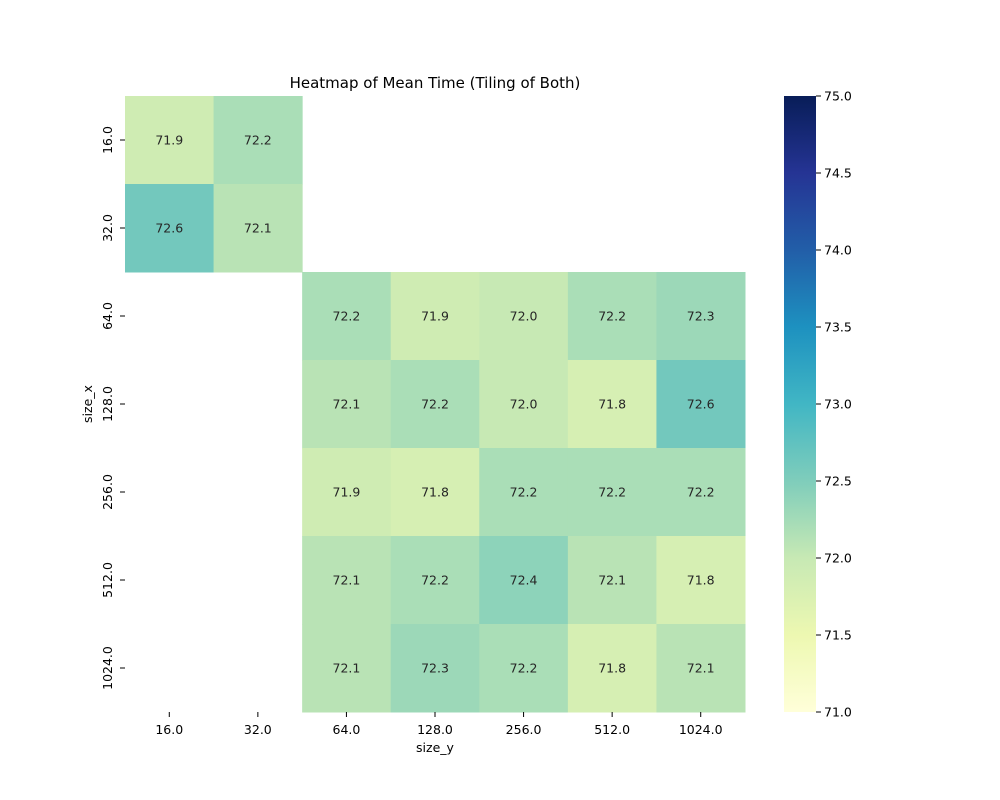  Describe the element at coordinates (838, 96) in the screenshot. I see `colorbar-tick-label: 75.0` at that location.